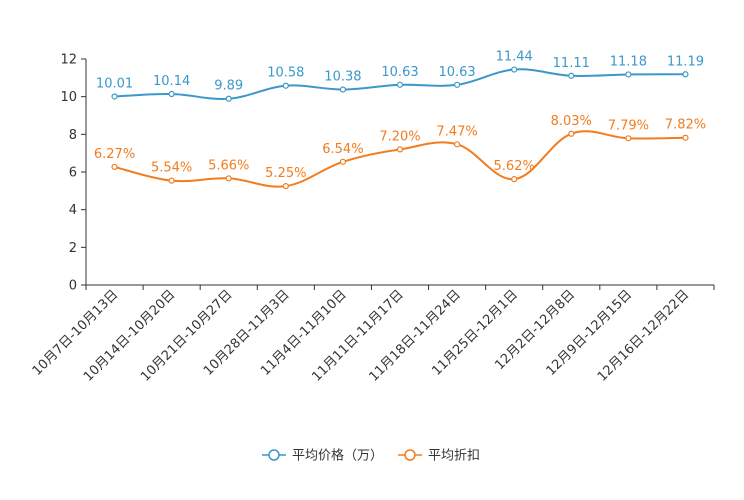 The height and width of the screenshot is (500, 744). Describe the element at coordinates (342, 77) in the screenshot. I see `data-label: 10.38` at that location.